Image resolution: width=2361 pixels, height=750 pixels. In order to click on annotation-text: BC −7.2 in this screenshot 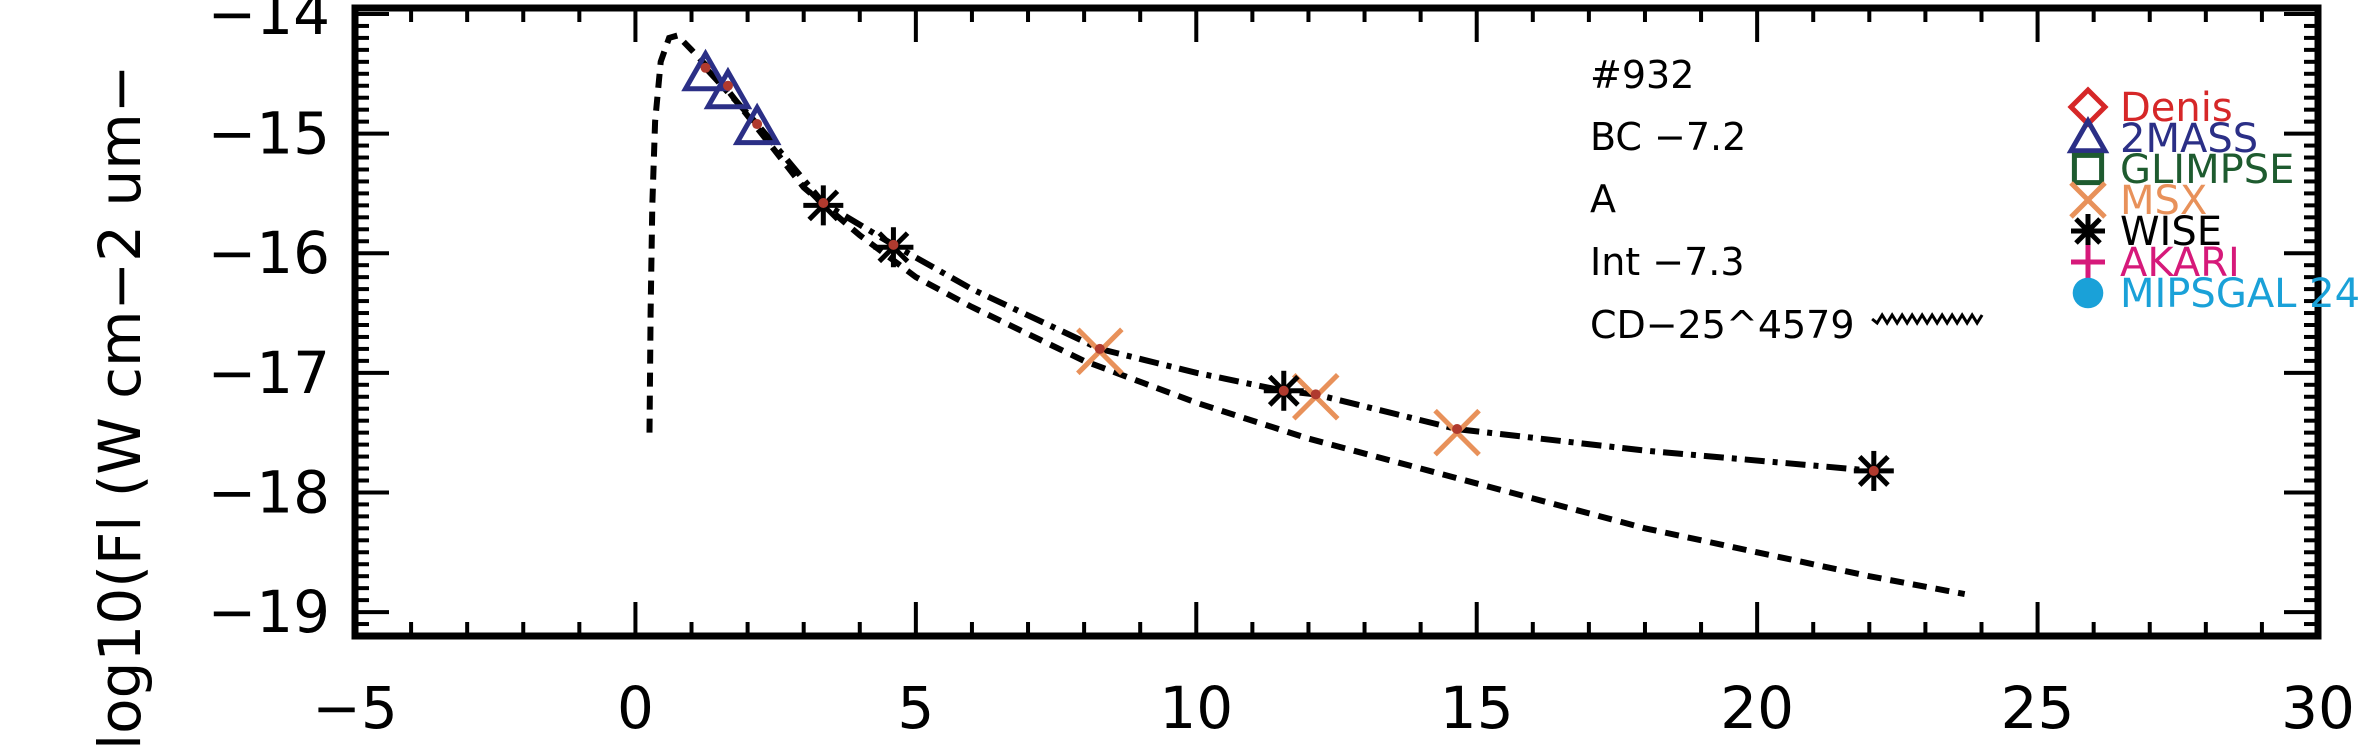, I will do `click(1668, 137)`.